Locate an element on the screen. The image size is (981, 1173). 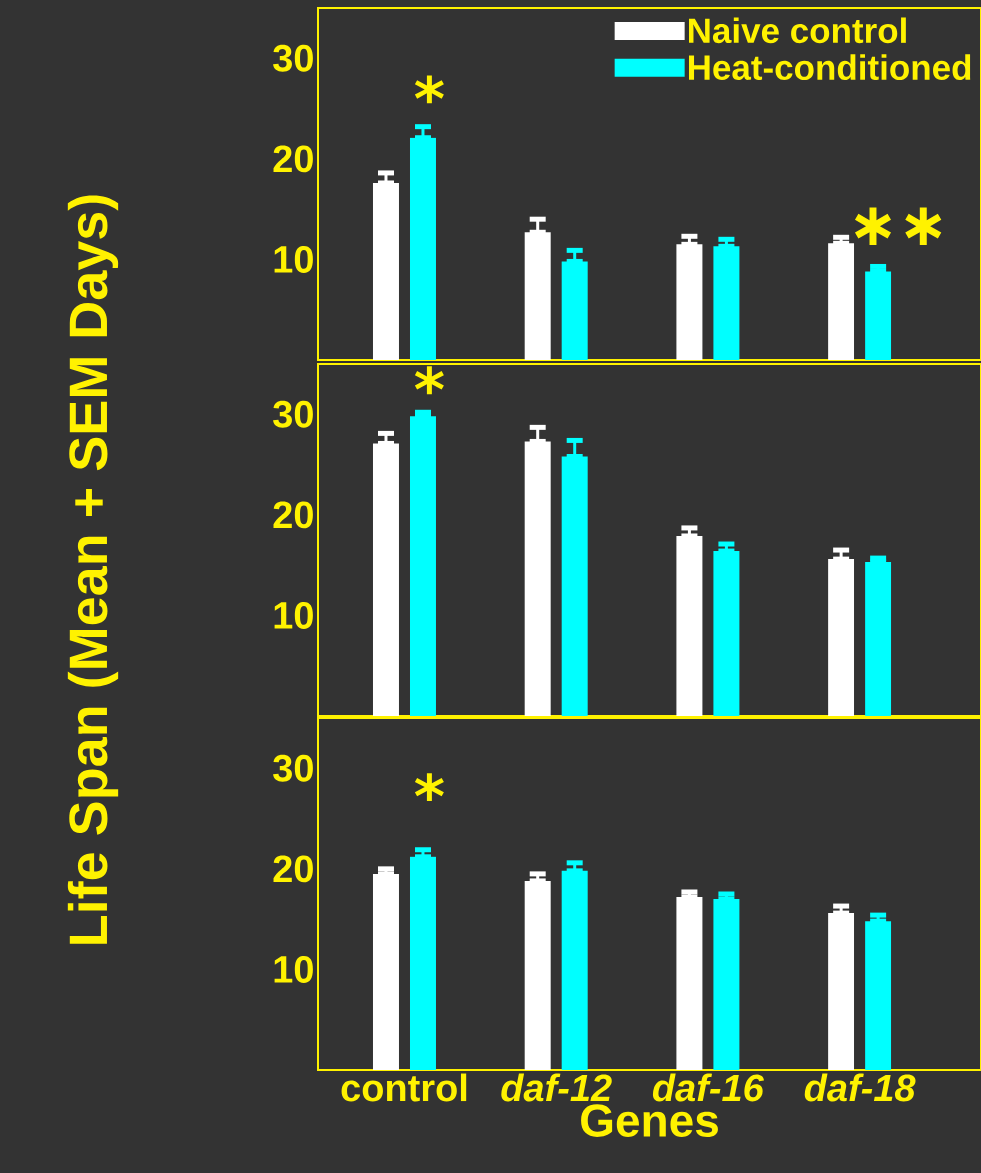
legend-label: Naive control is located at coordinates (797, 30).